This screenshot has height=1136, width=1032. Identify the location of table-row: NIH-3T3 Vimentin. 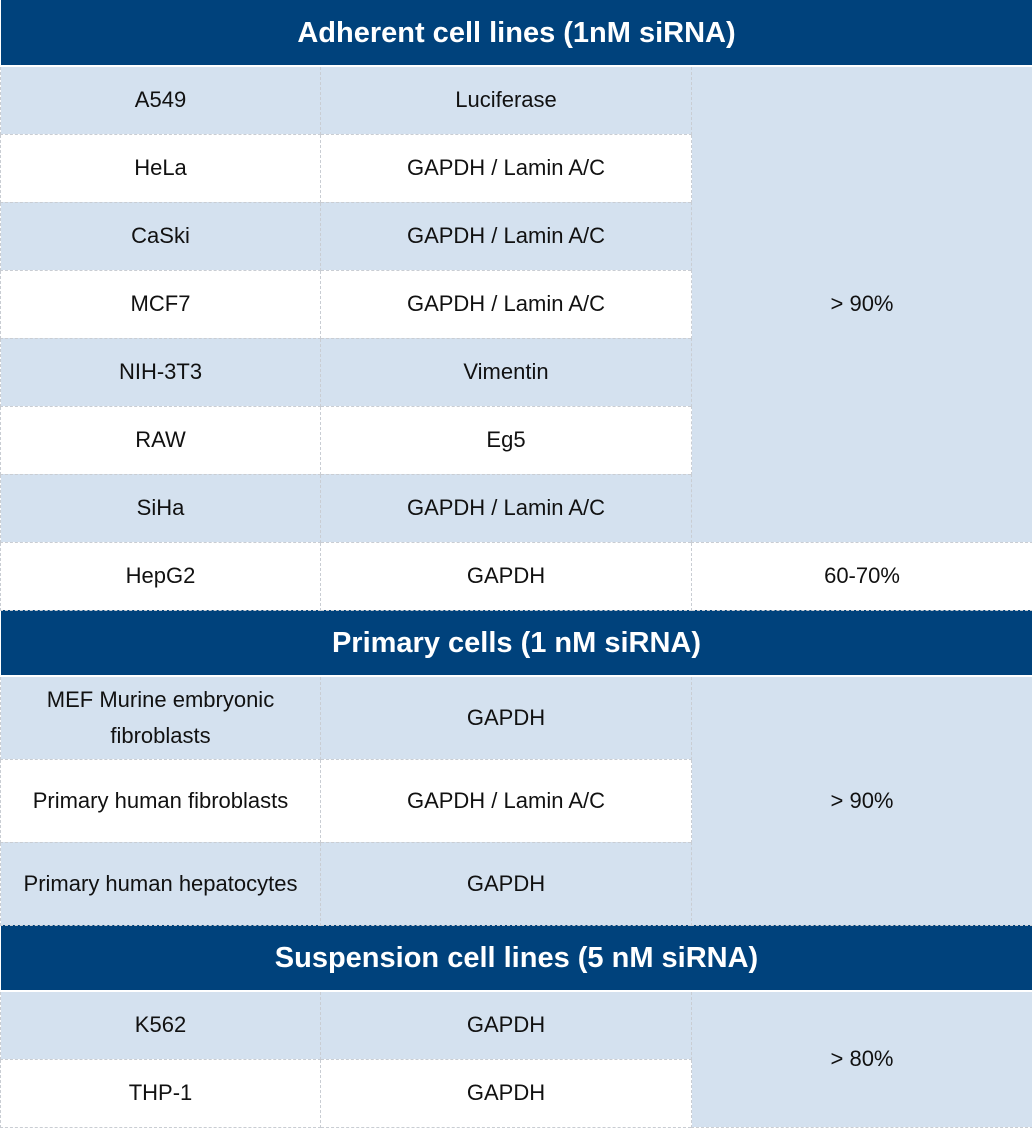
(516, 372).